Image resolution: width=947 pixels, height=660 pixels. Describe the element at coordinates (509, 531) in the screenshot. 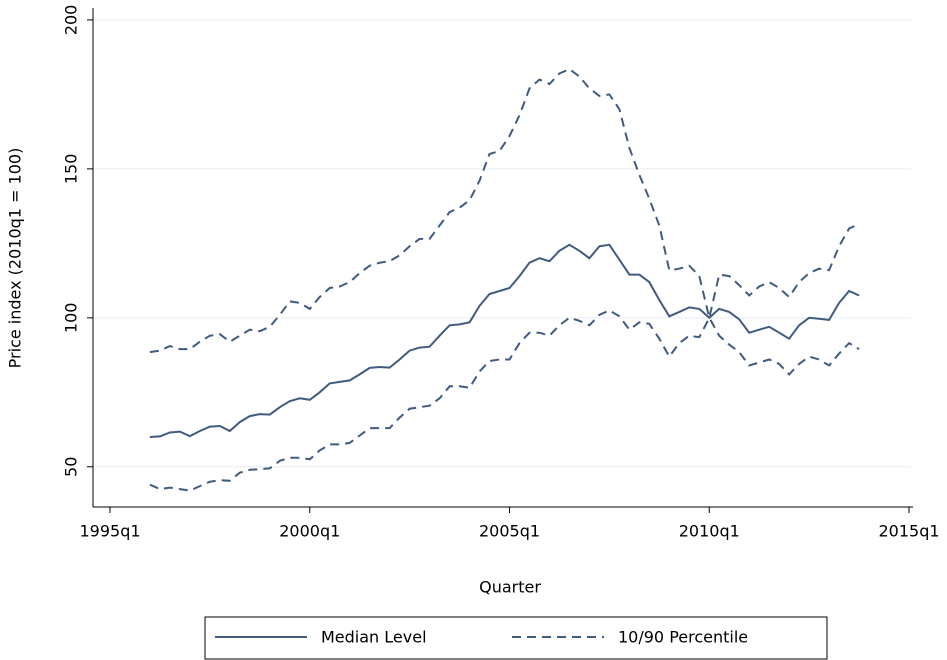

I see `x-tick-label: 2005q1` at that location.